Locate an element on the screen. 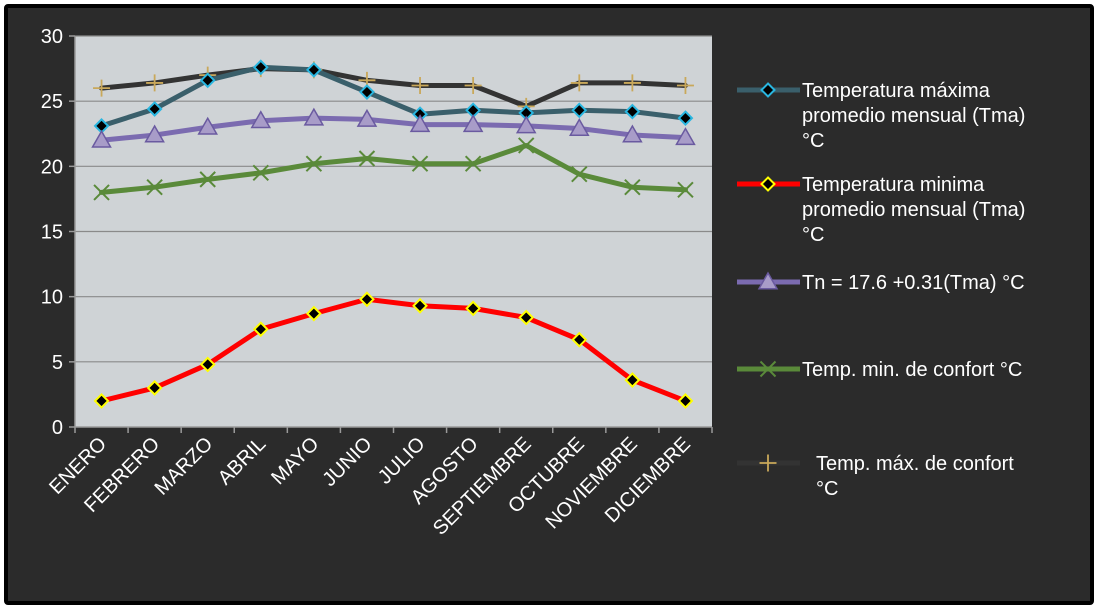  legend-entry: Temp. máx. de confort °C is located at coordinates (875, 476).